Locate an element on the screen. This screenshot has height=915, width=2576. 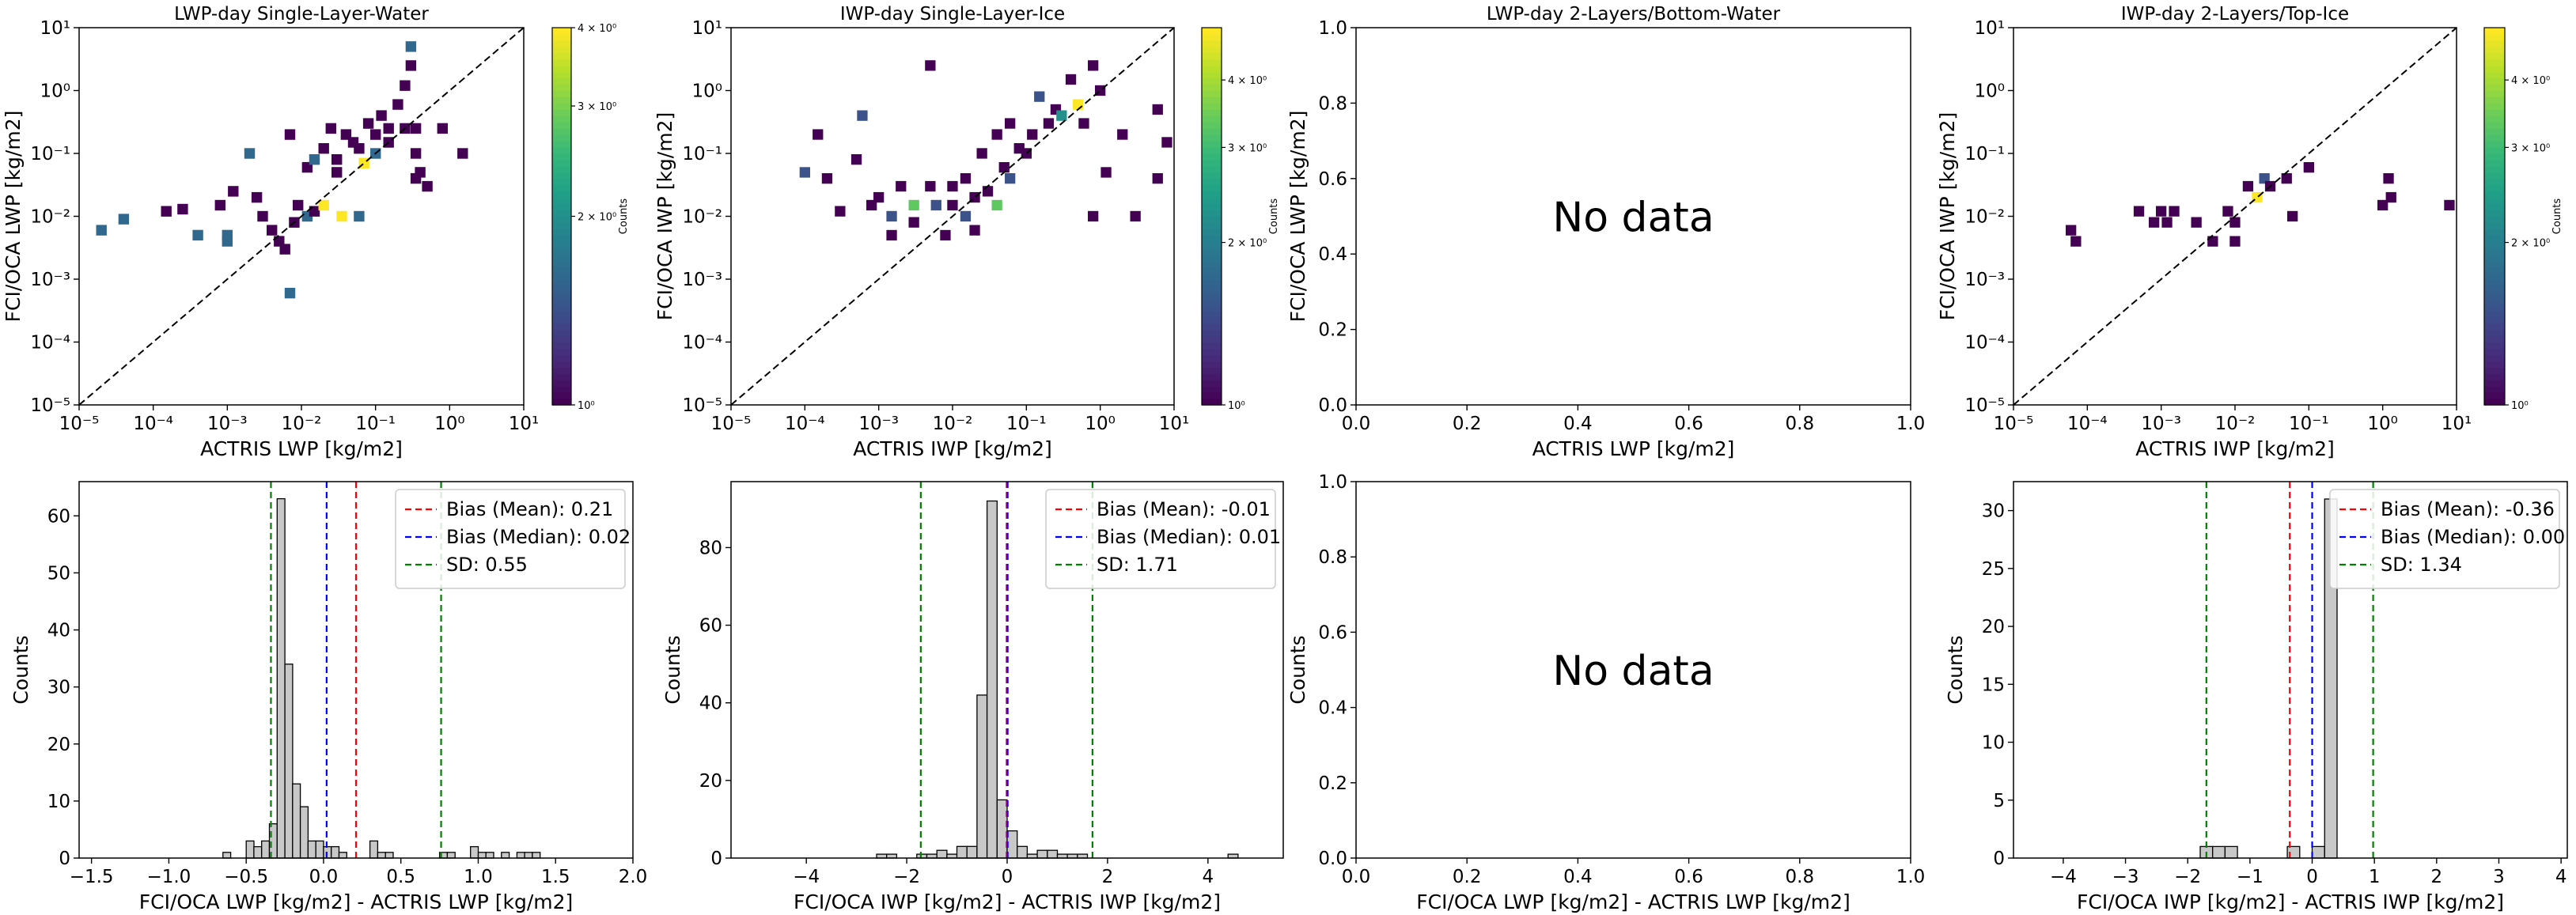
y-tick-label: 80 is located at coordinates (710, 548).